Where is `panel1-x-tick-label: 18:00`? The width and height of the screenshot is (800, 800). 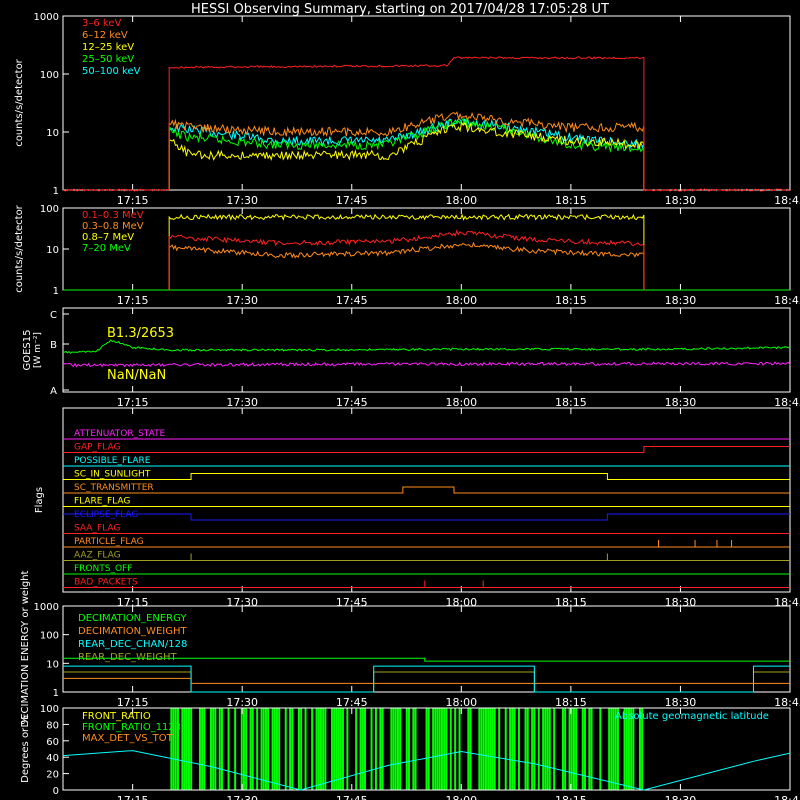
panel1-x-tick-label: 18:00 is located at coordinates (461, 200).